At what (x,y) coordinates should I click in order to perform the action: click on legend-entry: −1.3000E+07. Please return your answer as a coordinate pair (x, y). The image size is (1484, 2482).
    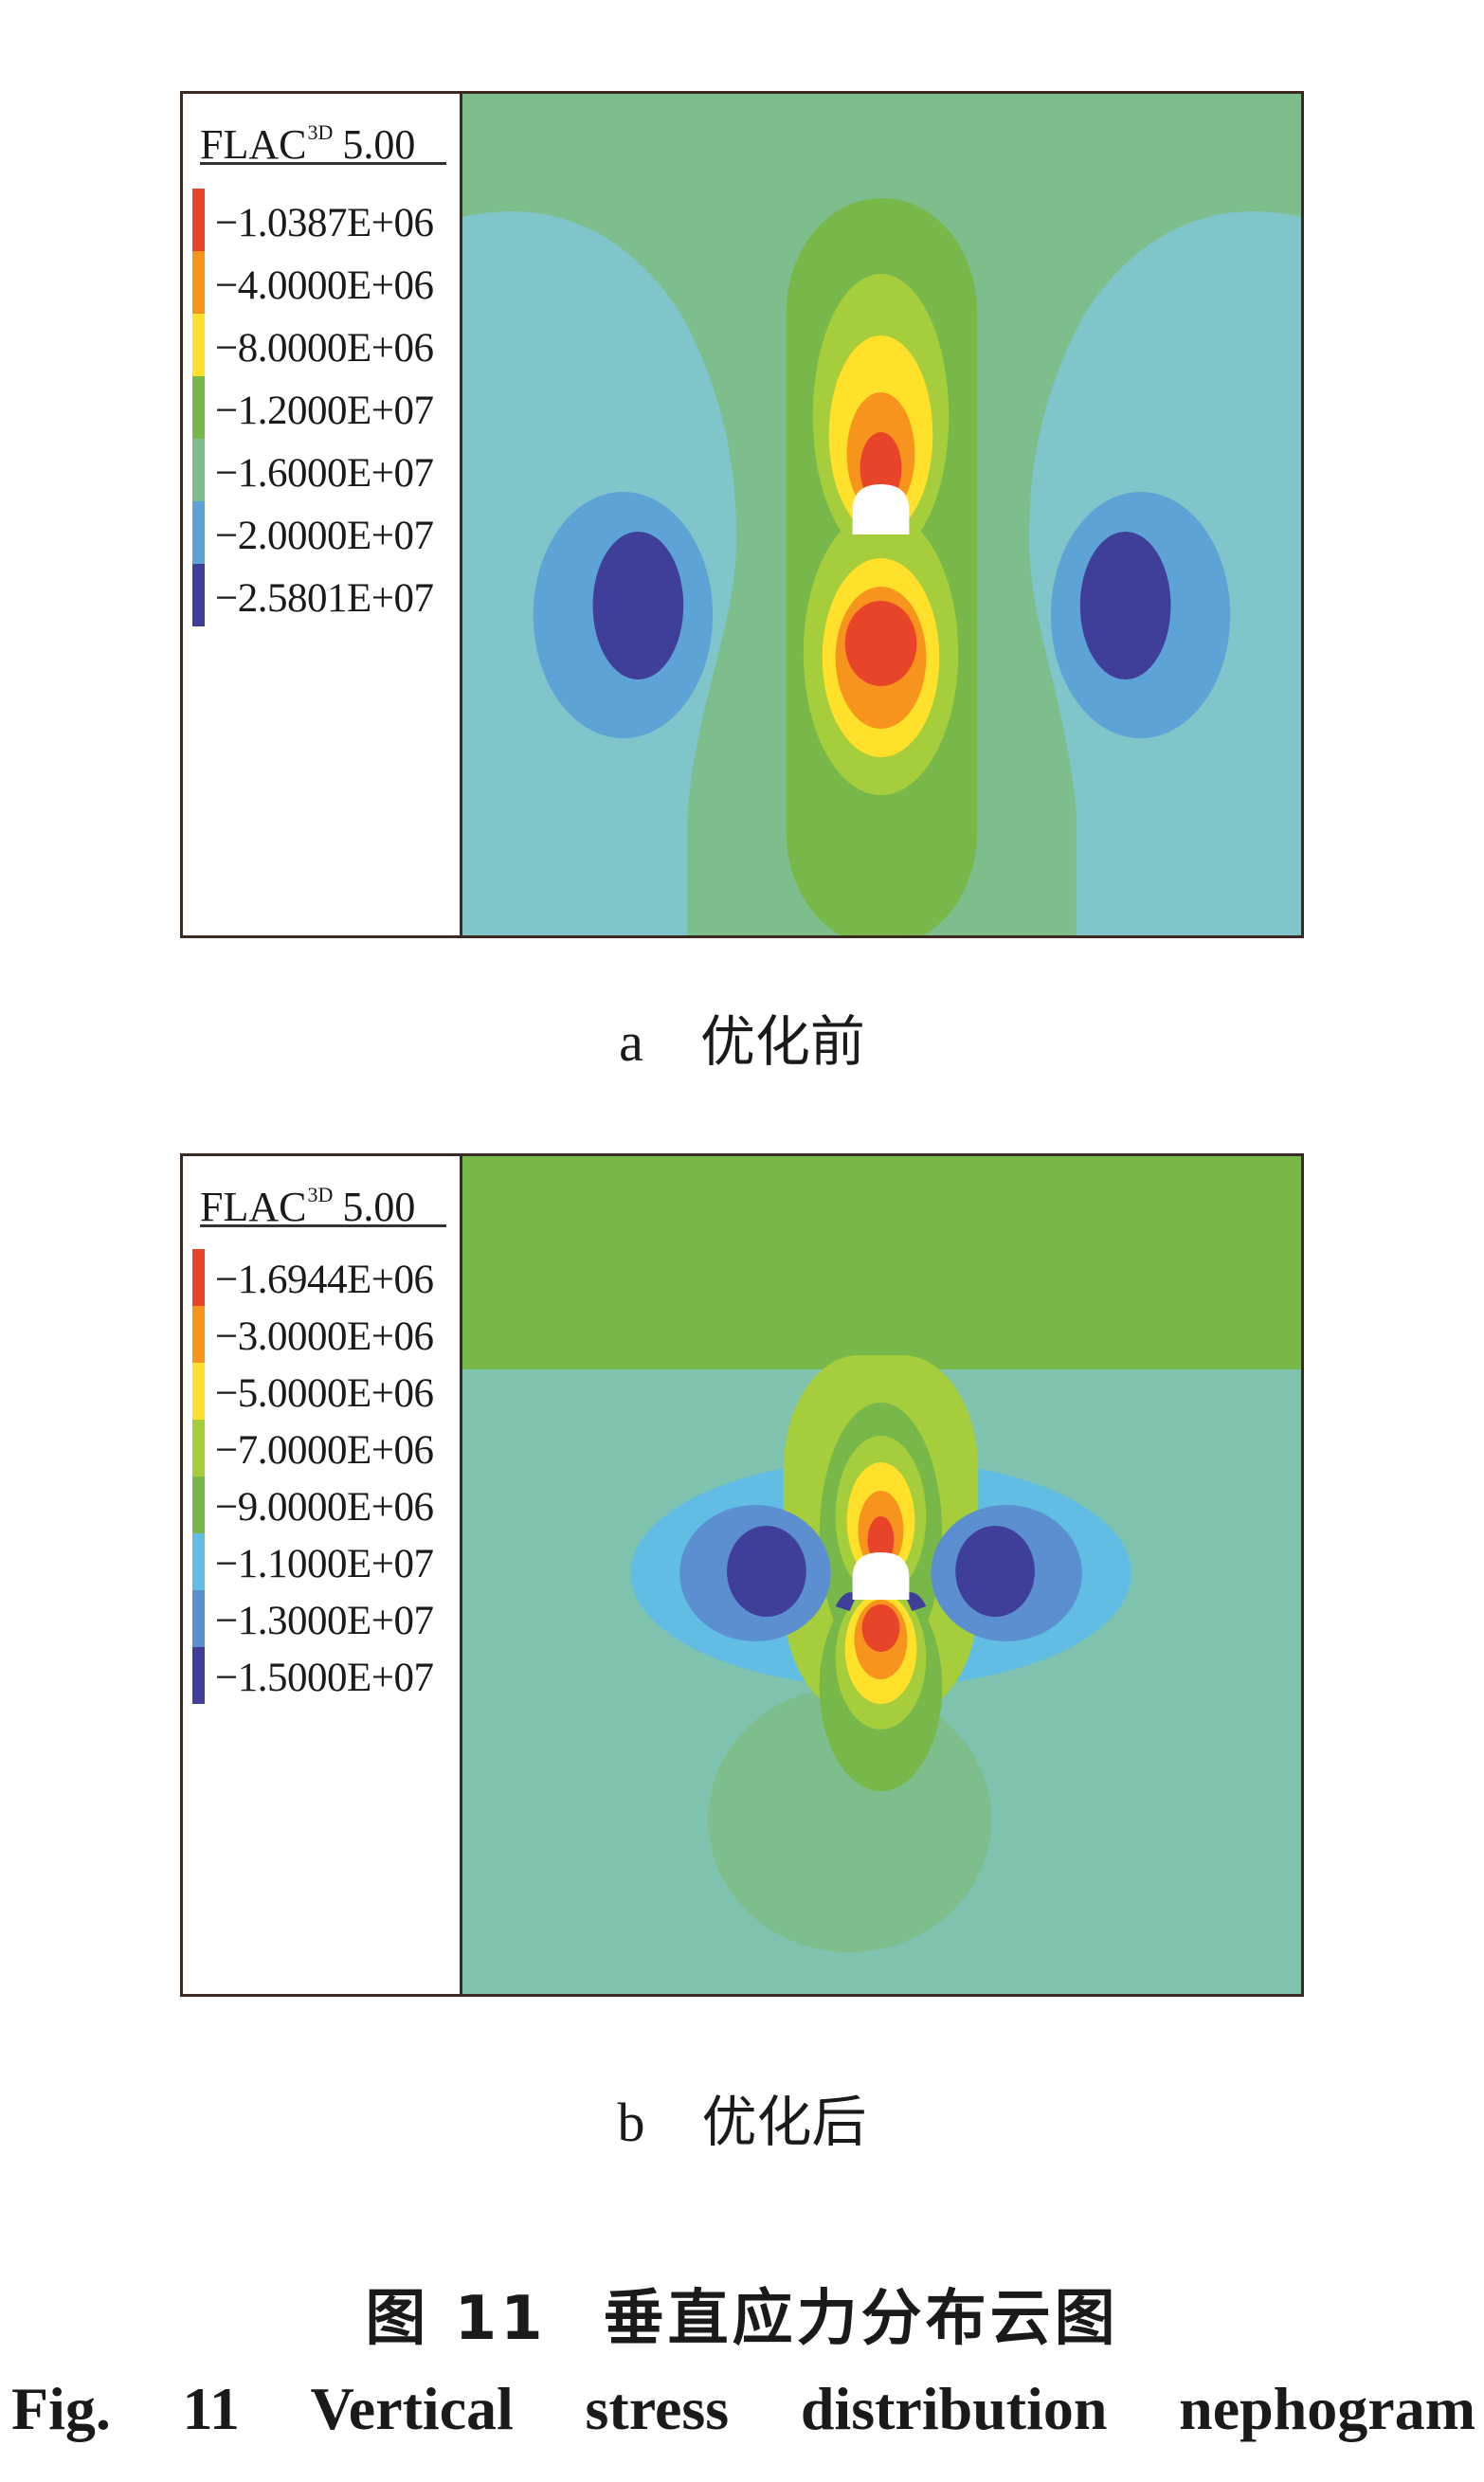
    Looking at the image, I should click on (325, 1621).